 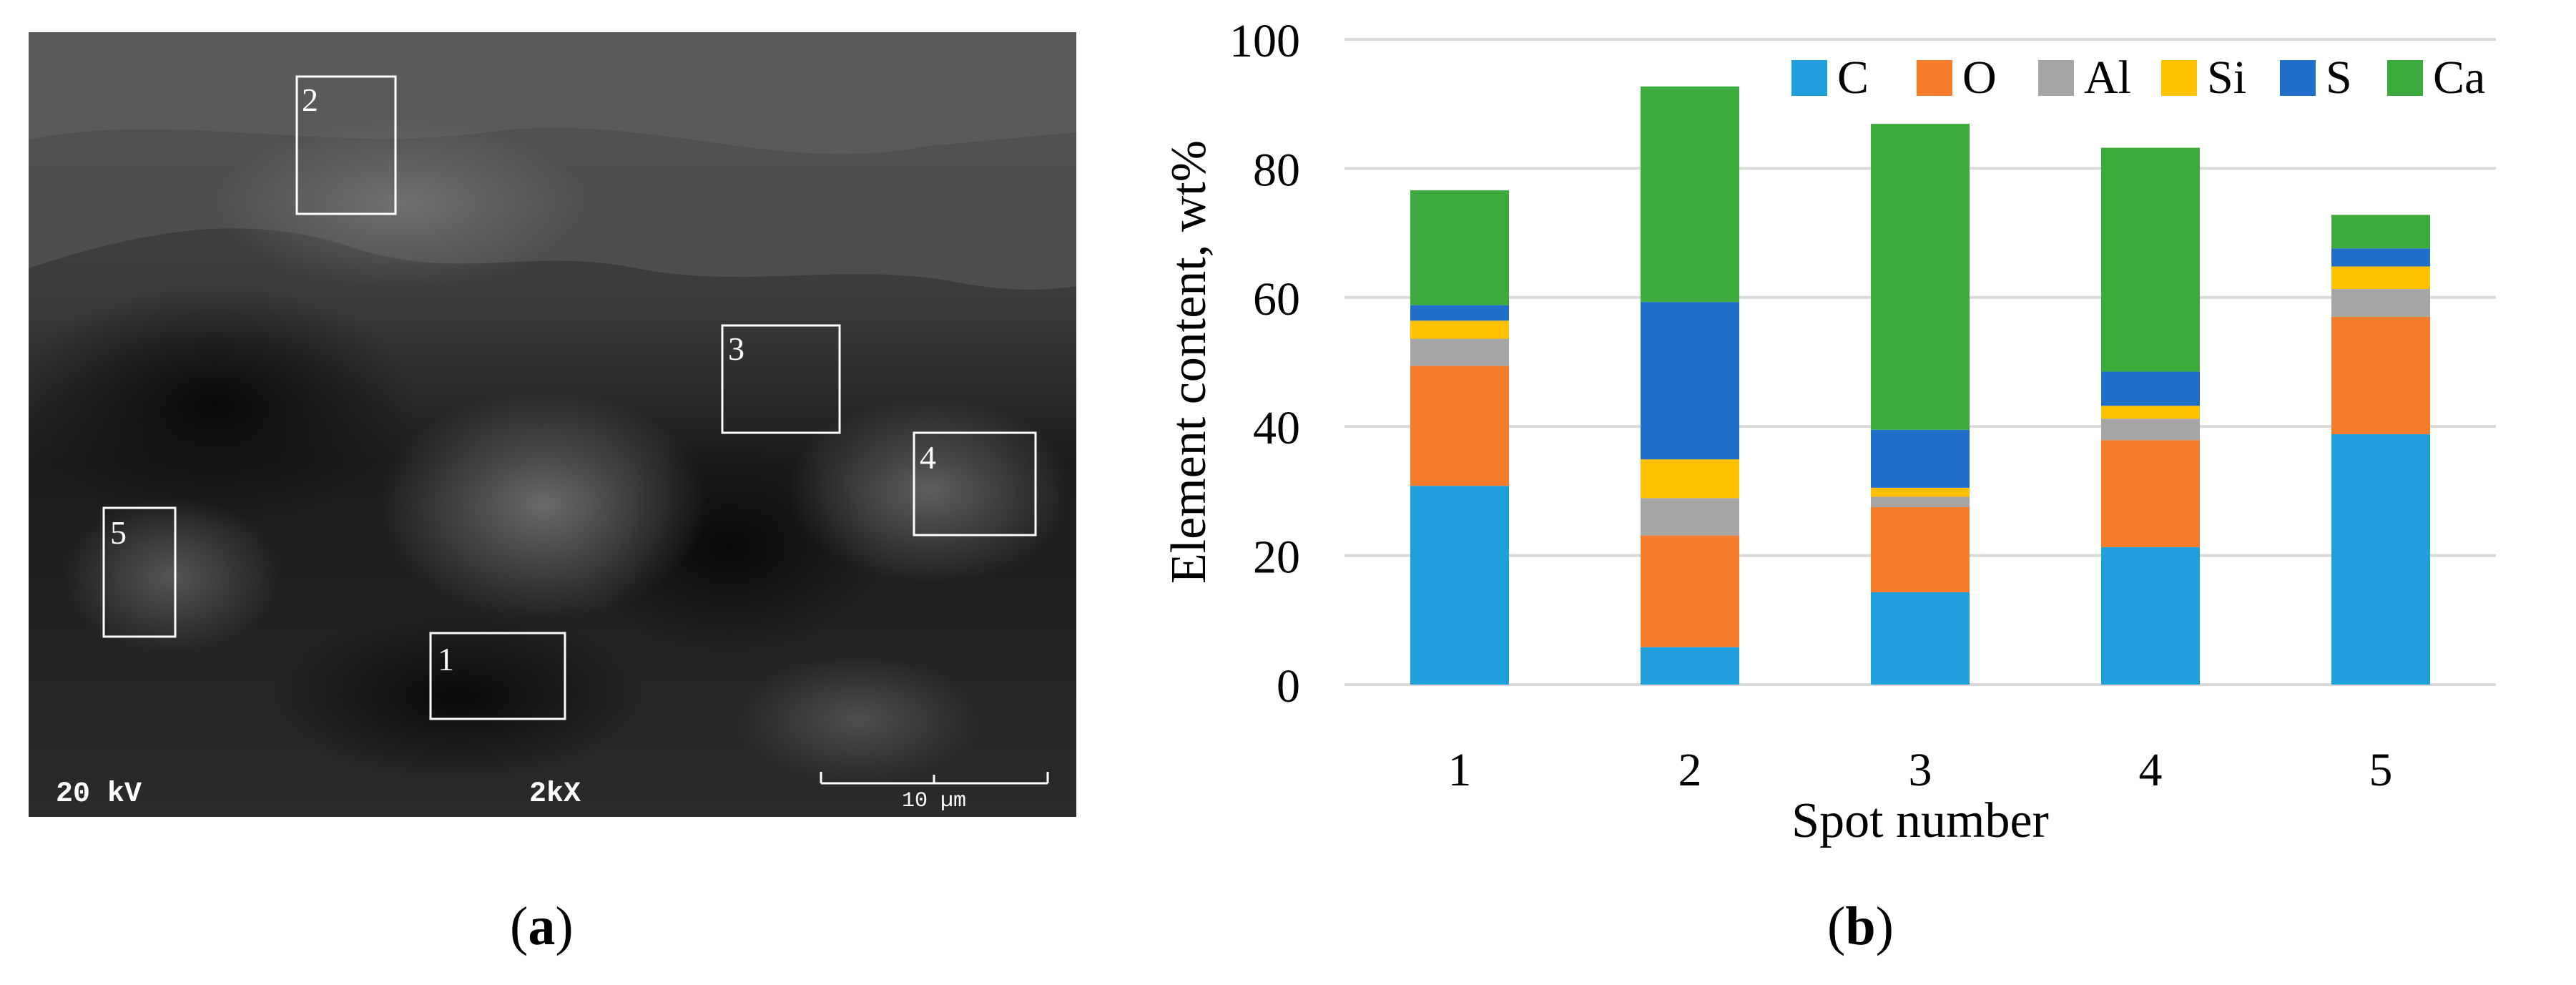 I want to click on x-tick-label: 4, so click(x=2151, y=770).